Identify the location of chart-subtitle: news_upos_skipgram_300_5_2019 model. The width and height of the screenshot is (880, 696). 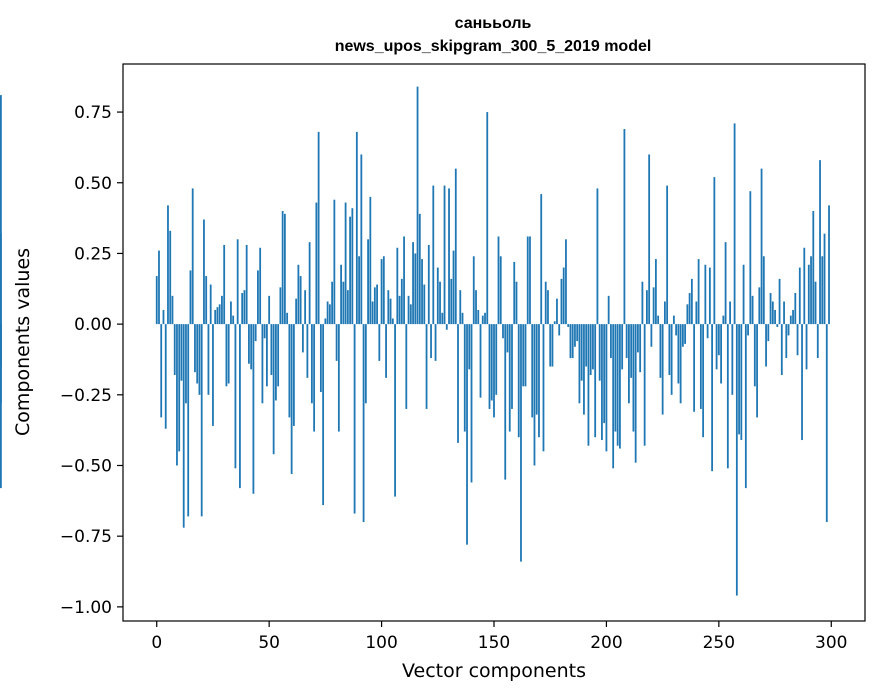
(493, 46).